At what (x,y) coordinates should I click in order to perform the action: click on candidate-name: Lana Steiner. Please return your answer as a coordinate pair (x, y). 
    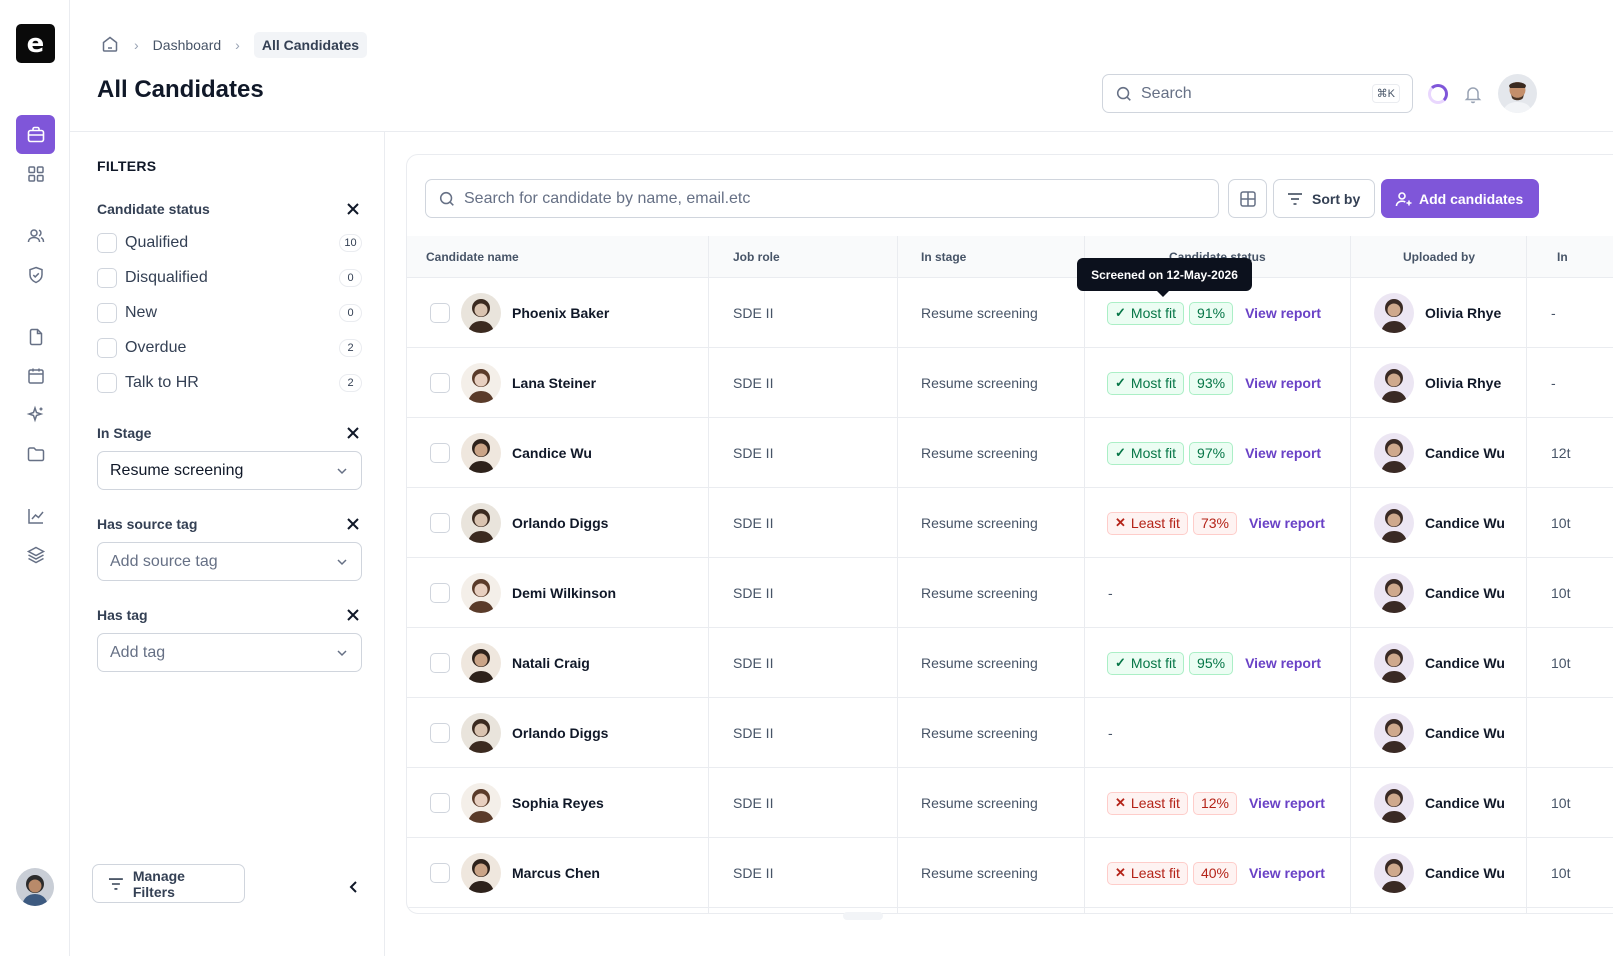
    Looking at the image, I should click on (554, 383).